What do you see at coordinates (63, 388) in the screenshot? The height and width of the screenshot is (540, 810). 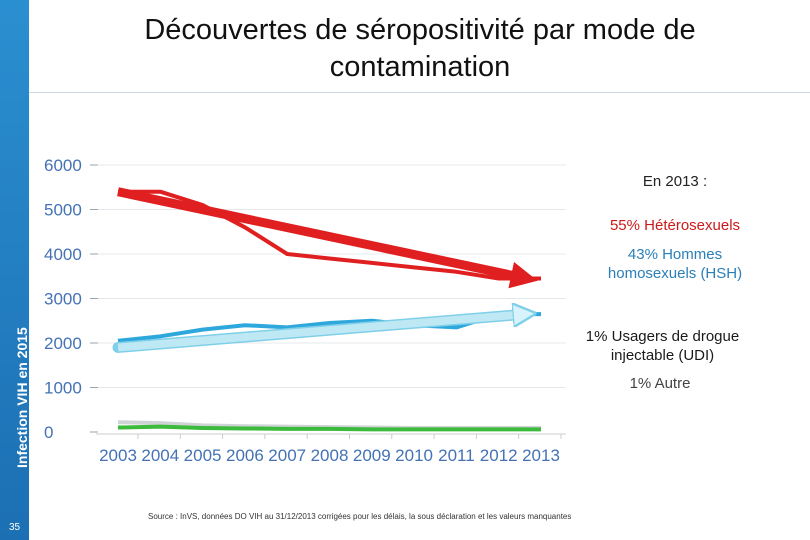 I see `y-tick-label: 1000` at bounding box center [63, 388].